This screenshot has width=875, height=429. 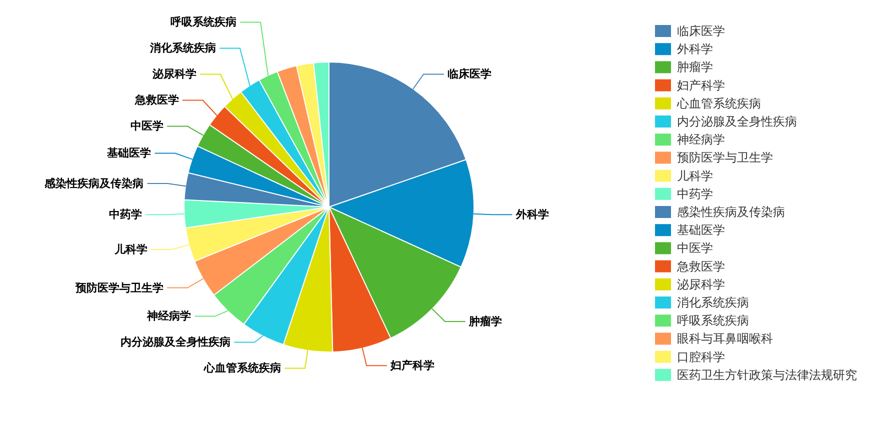 I want to click on legend-label: 口腔科学, so click(x=701, y=357).